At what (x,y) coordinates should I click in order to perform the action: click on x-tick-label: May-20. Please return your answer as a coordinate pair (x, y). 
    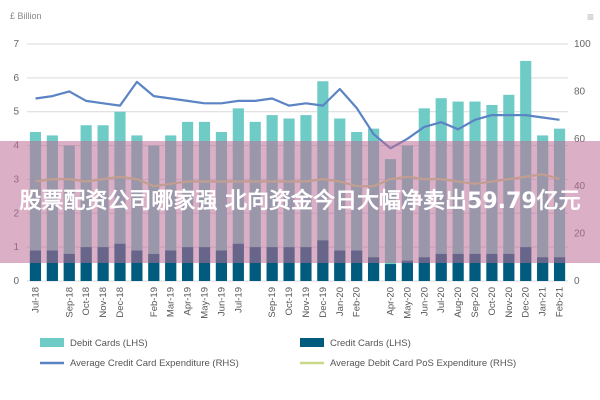
    Looking at the image, I should click on (407, 303).